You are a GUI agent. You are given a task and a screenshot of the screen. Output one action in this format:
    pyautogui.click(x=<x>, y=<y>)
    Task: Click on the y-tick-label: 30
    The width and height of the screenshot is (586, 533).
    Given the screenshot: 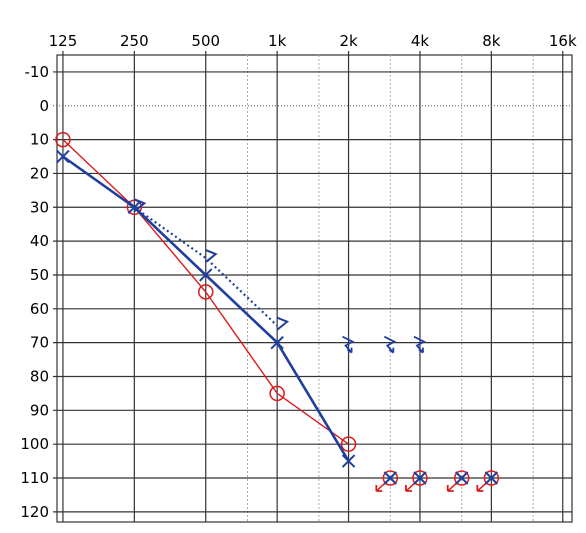 What is the action you would take?
    pyautogui.click(x=39, y=207)
    